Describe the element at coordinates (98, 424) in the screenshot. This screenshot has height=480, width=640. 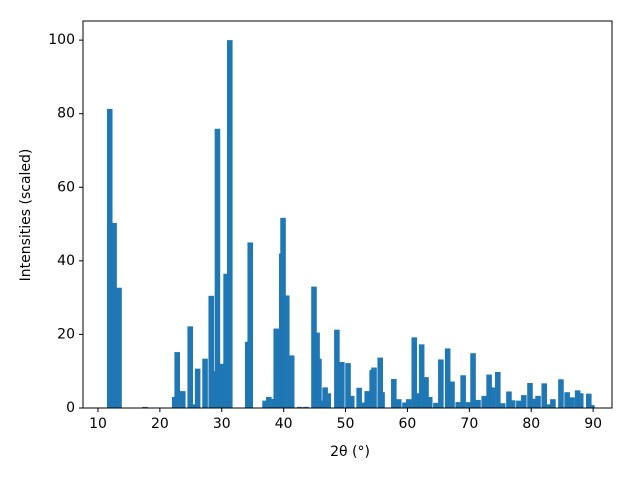
I see `x-tick-label: 10` at that location.